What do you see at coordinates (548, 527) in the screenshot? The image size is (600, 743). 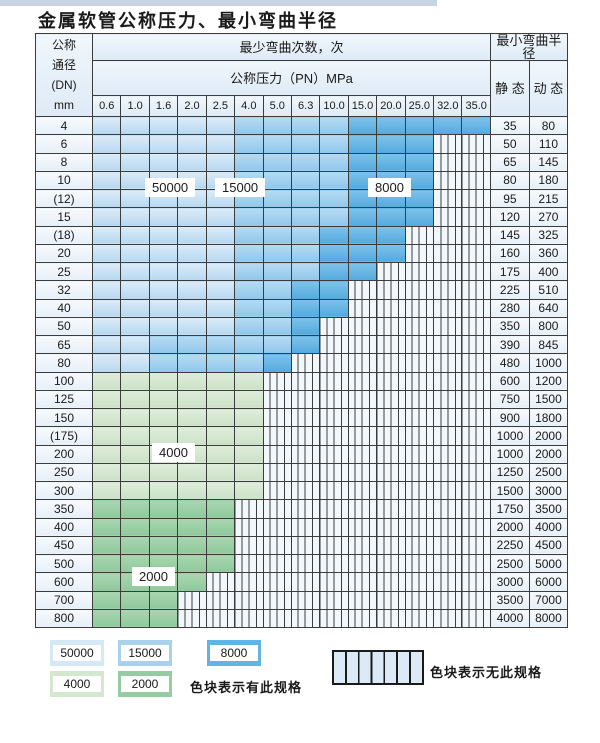 I see `dynamic-radius-cell: 4000` at bounding box center [548, 527].